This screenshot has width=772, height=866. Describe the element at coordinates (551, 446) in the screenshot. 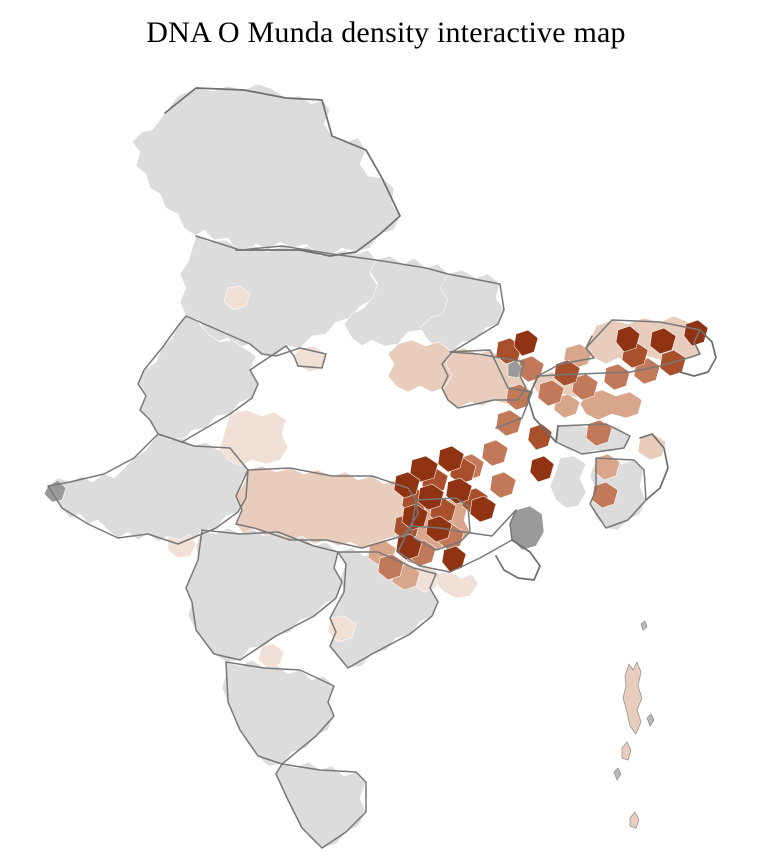

I see `level-6-districts` at that location.